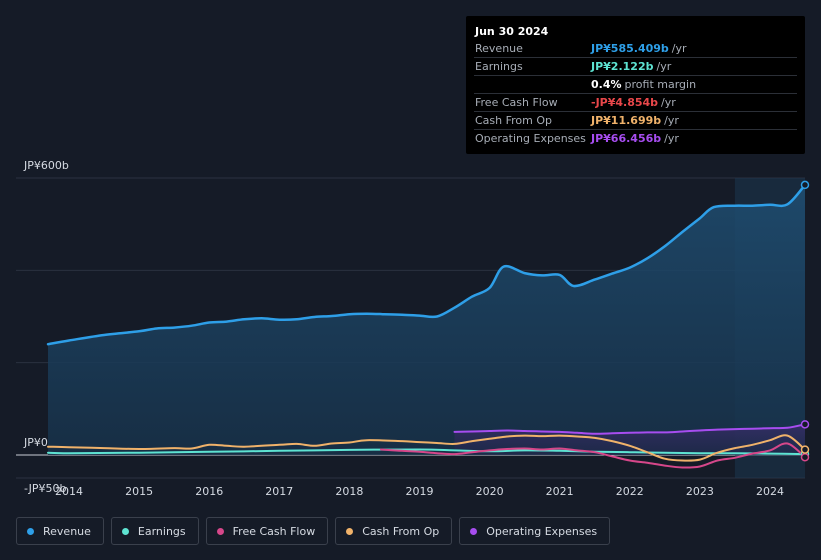 The height and width of the screenshot is (560, 821). I want to click on y-tick-label: JP¥0, so click(35, 442).